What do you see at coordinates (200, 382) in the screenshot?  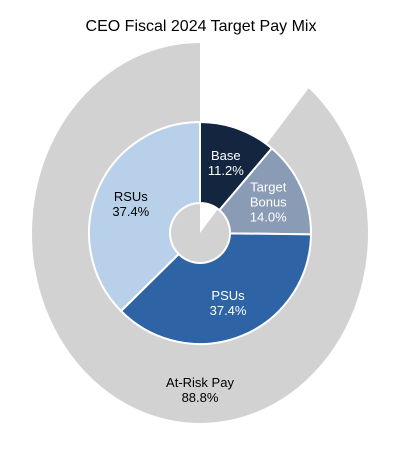 I see `label-name: At-Risk Pay` at bounding box center [200, 382].